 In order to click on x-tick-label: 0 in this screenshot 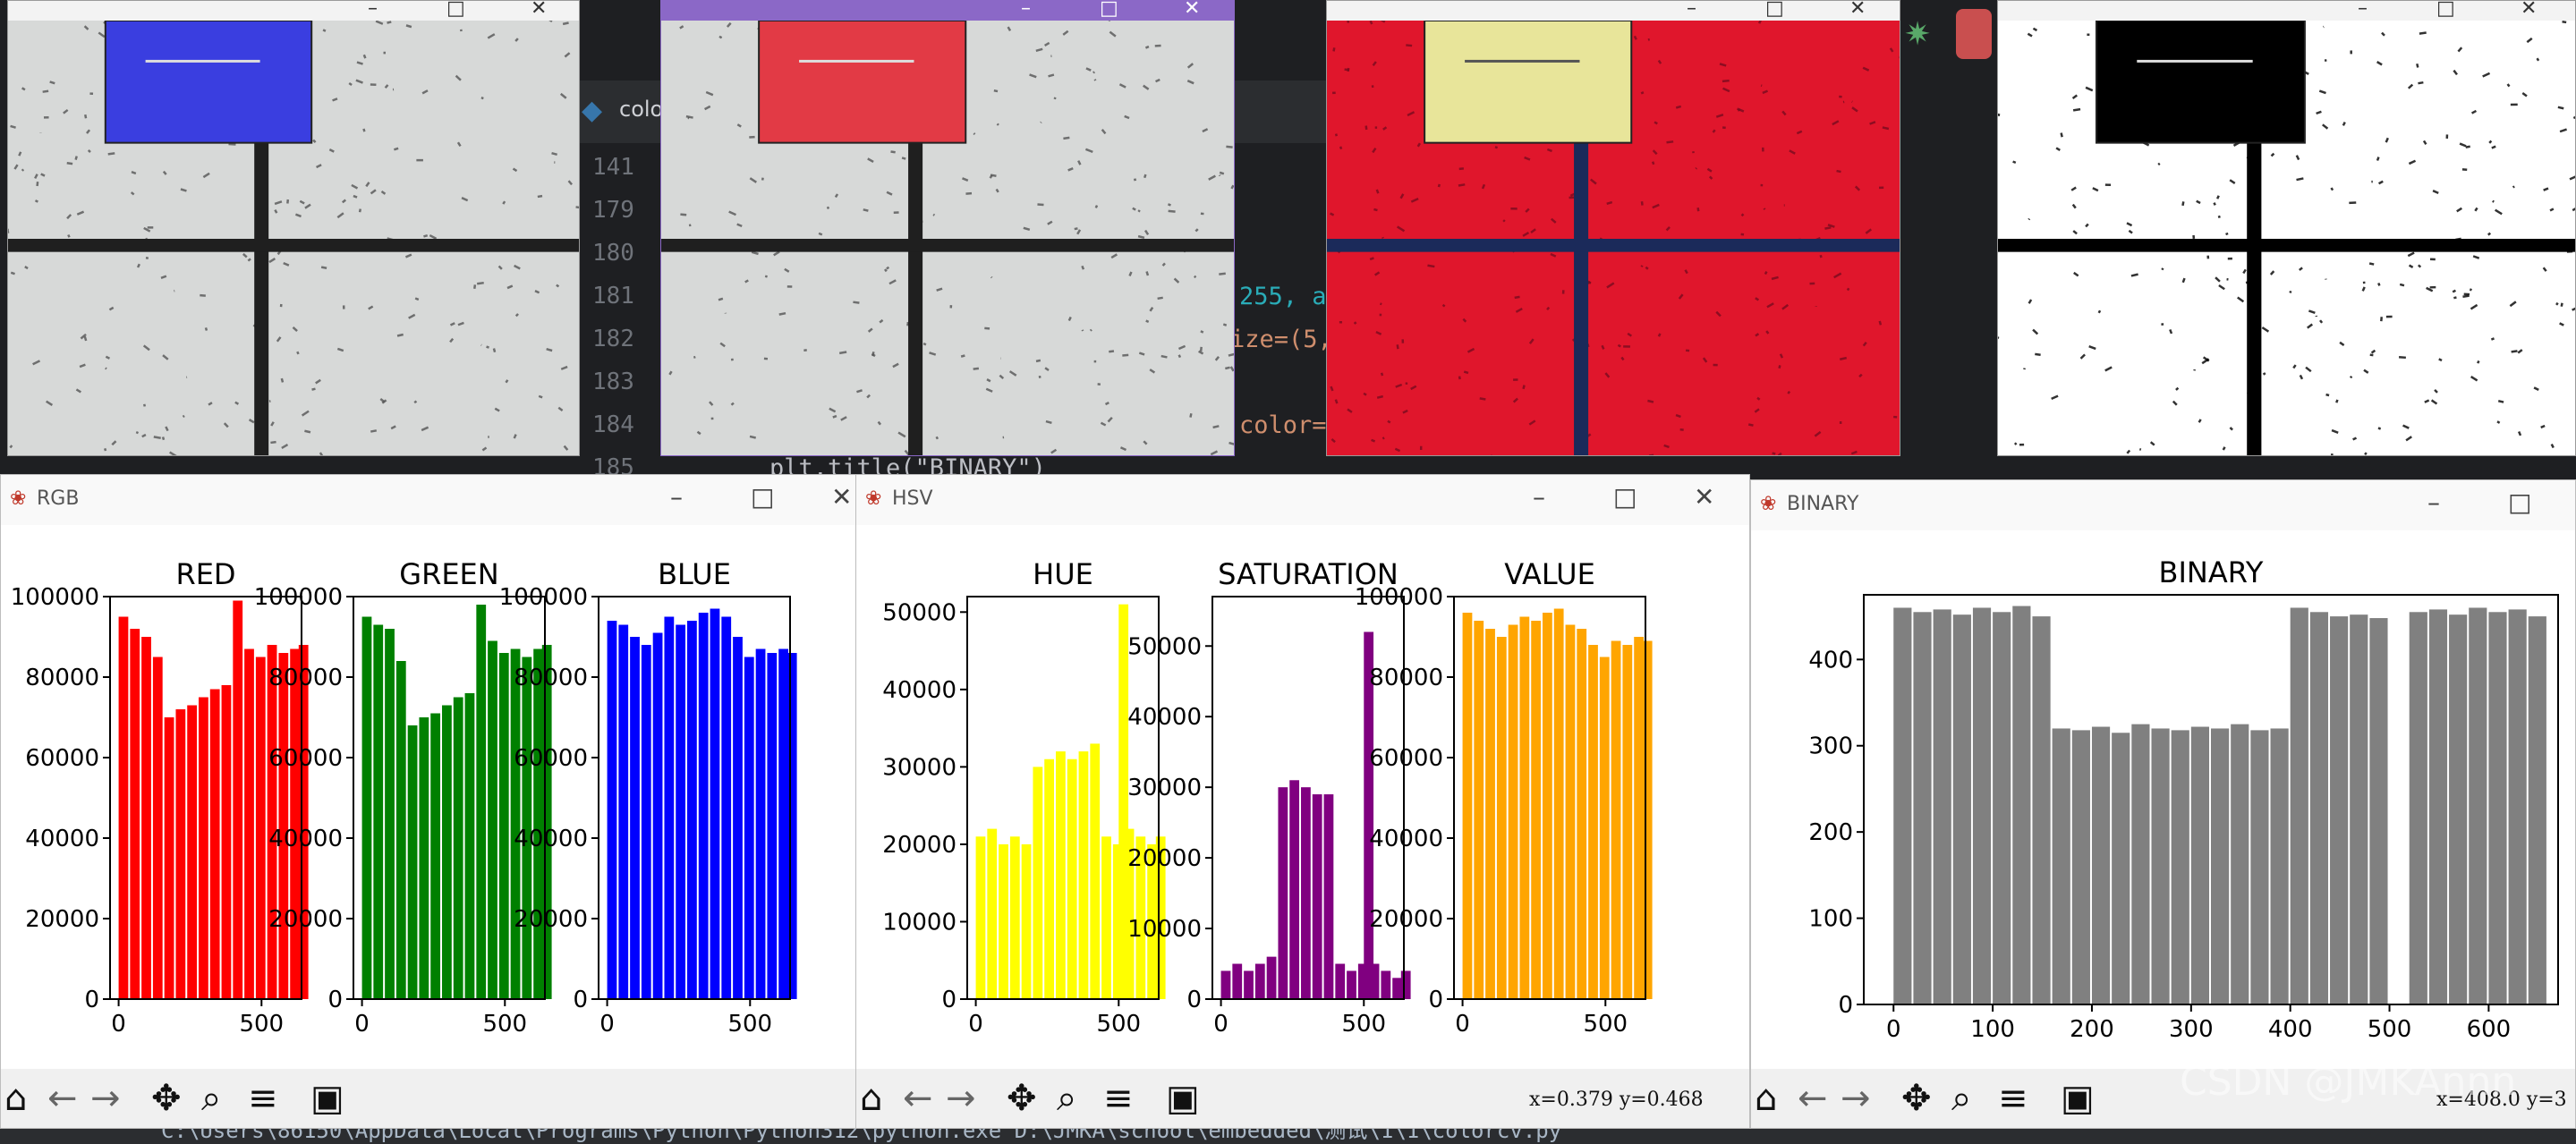, I will do `click(118, 1024)`.